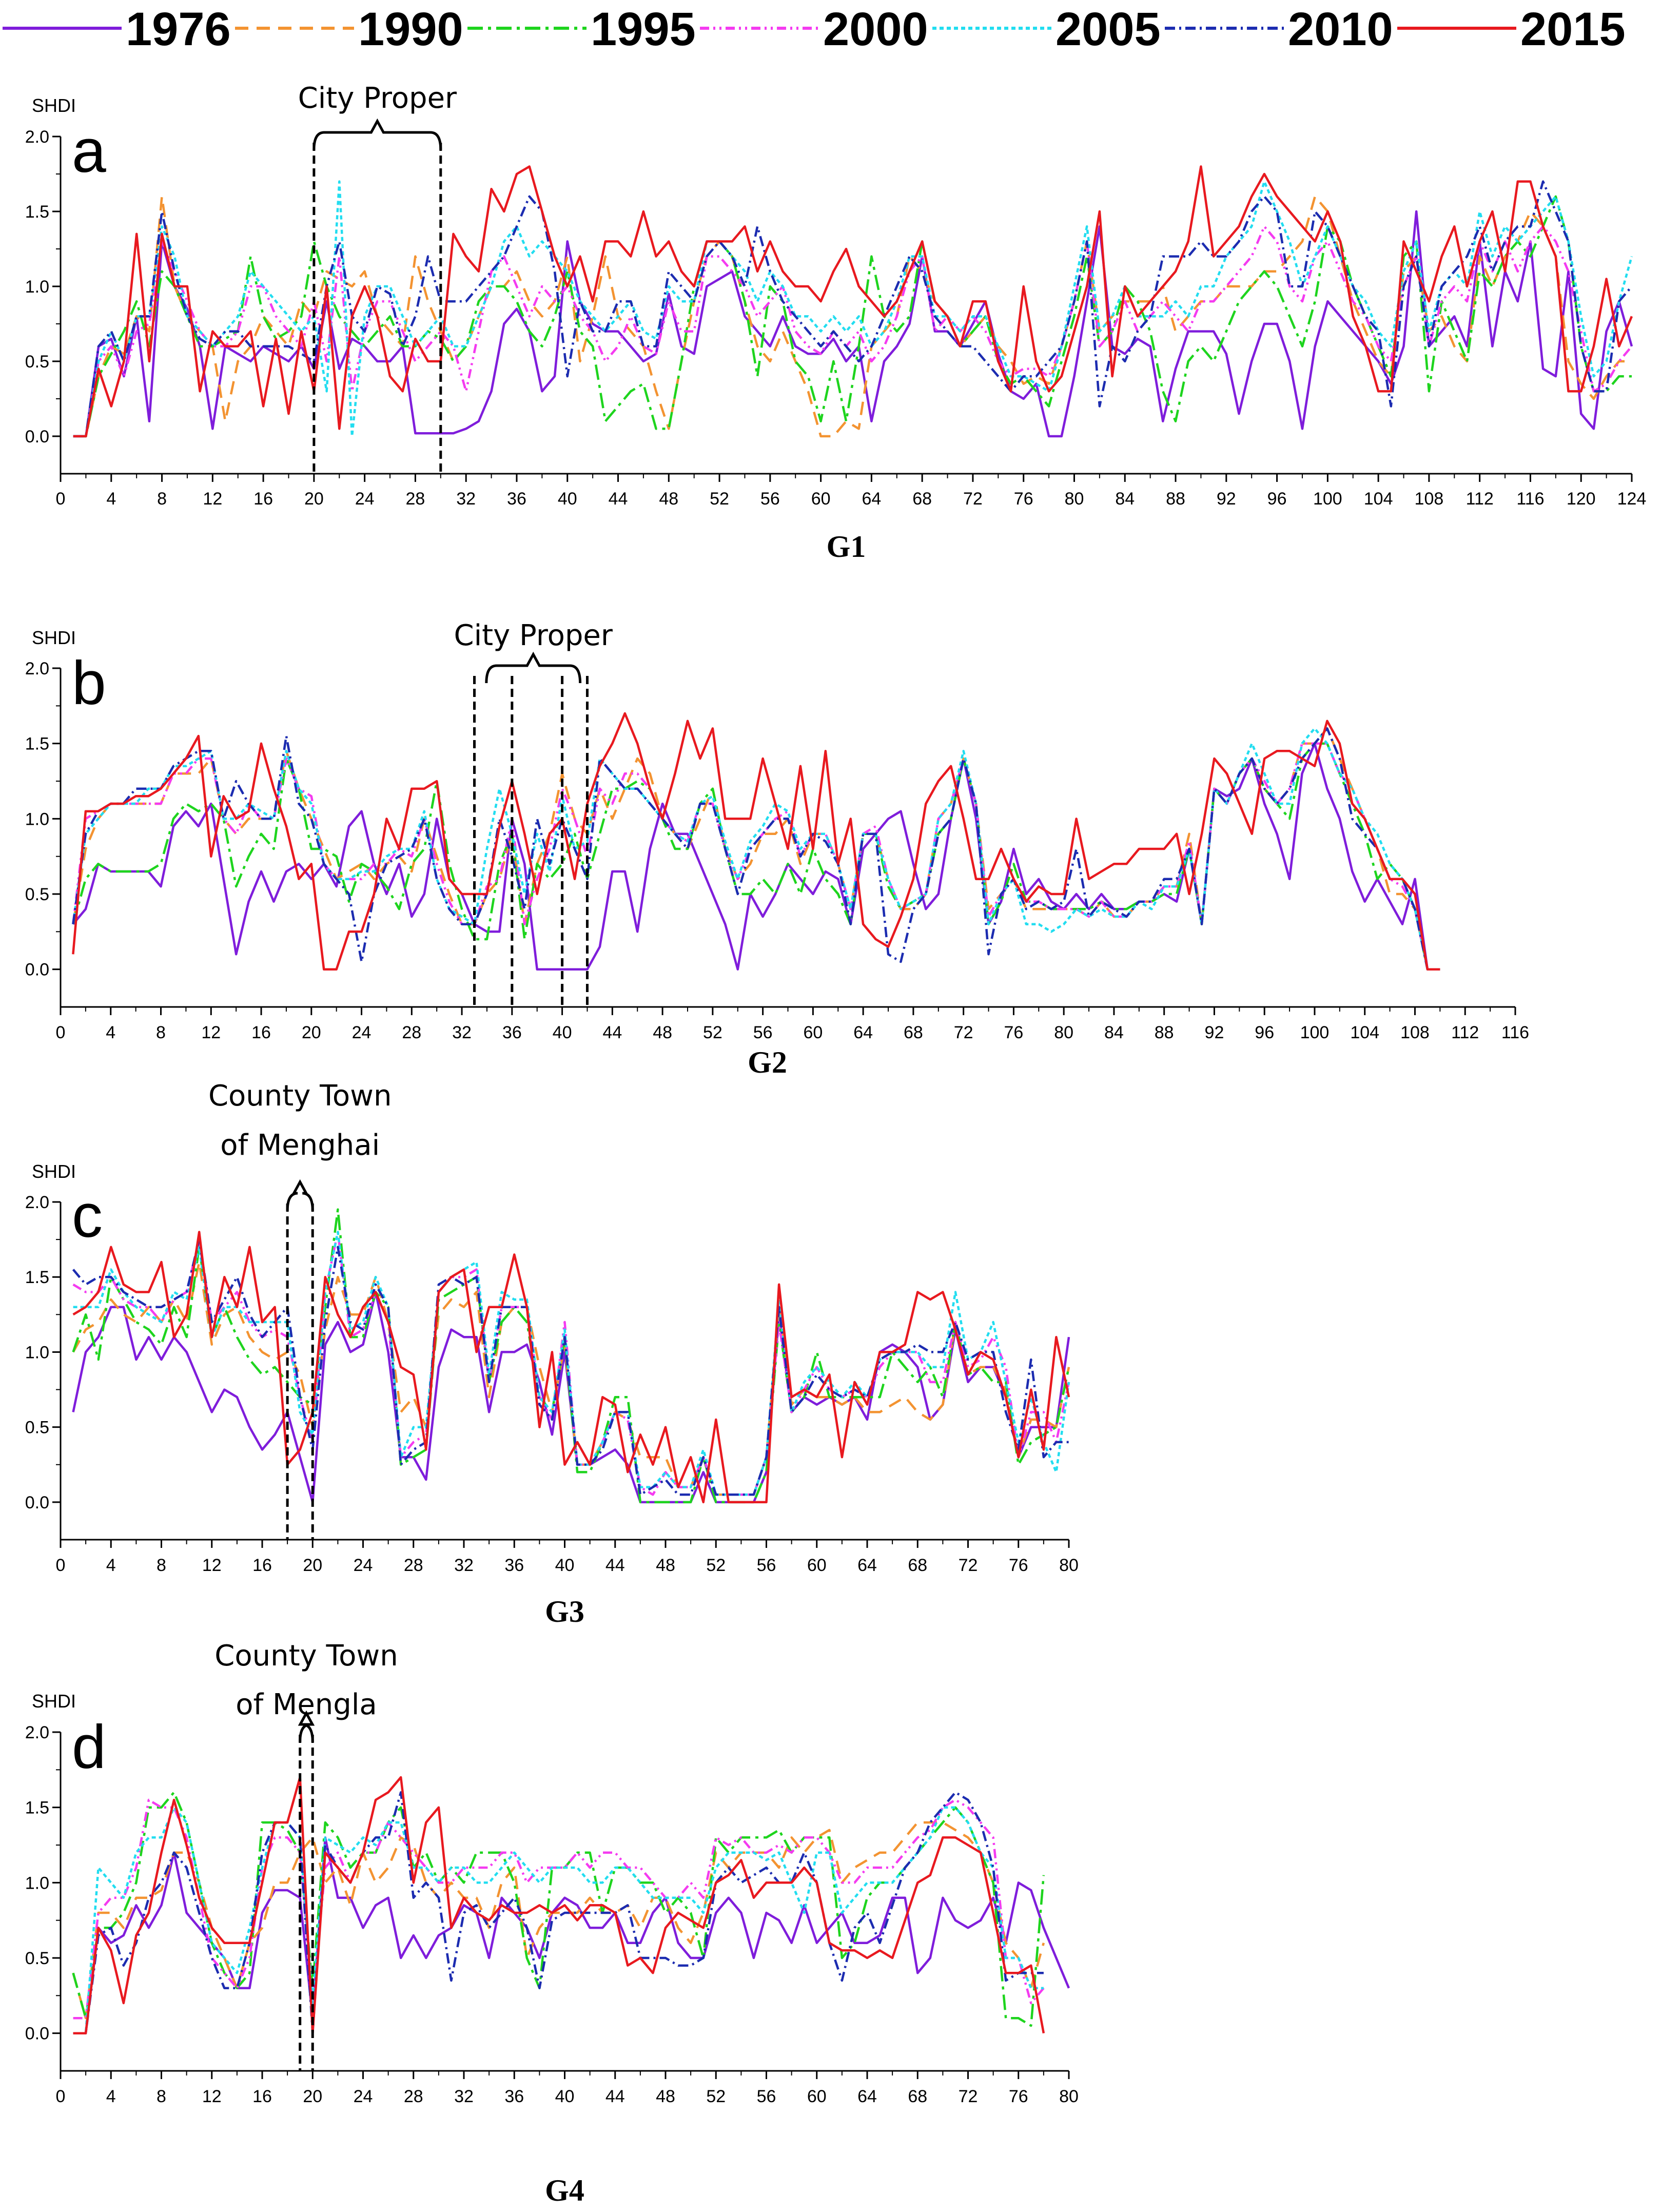 Image resolution: width=1661 pixels, height=2212 pixels. Describe the element at coordinates (564, 2190) in the screenshot. I see `panel-title: G4` at that location.